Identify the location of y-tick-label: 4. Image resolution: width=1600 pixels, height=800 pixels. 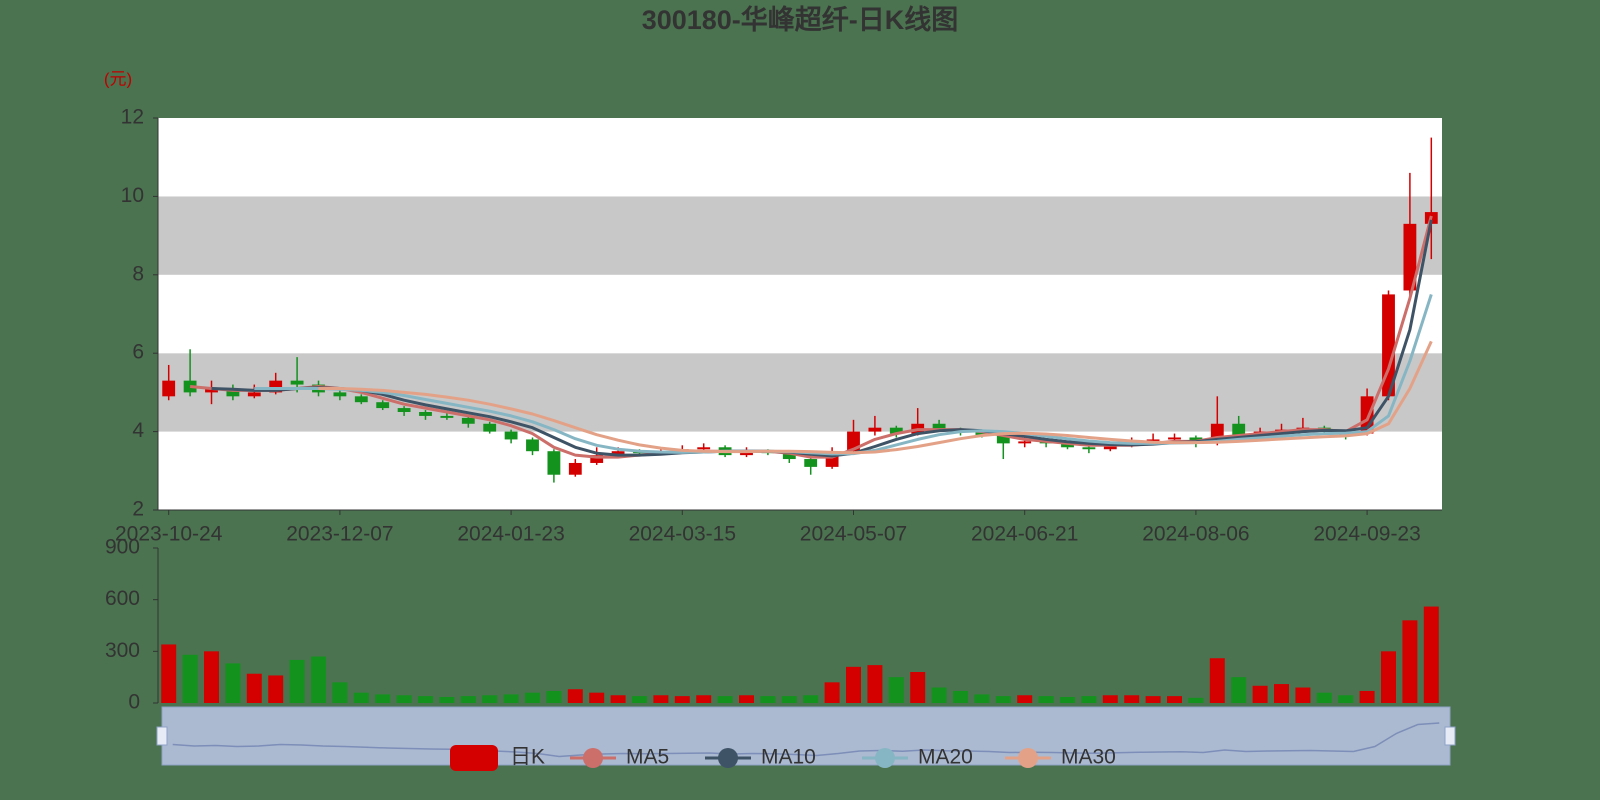
(138, 430).